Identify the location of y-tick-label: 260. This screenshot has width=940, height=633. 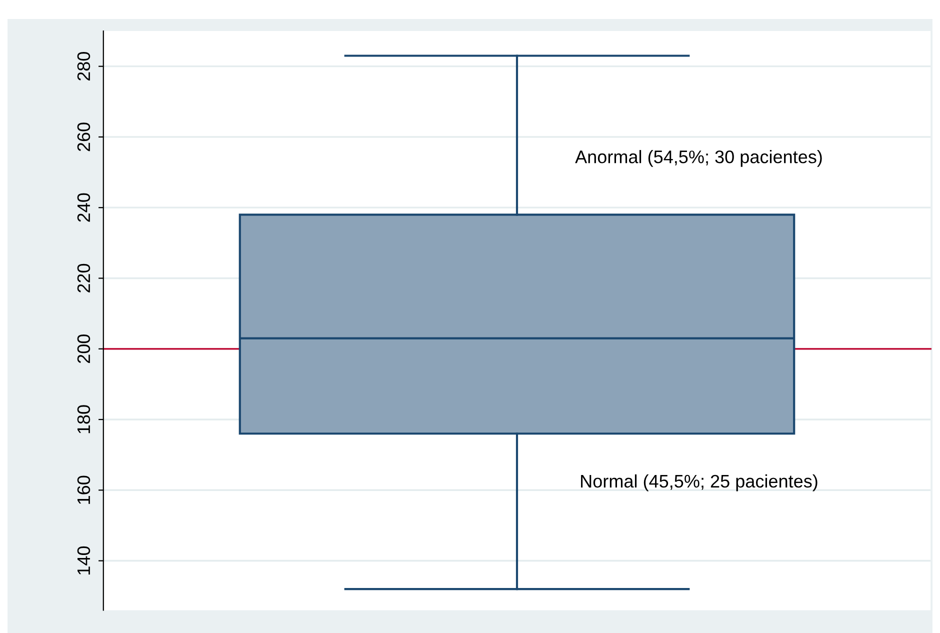
(83, 137).